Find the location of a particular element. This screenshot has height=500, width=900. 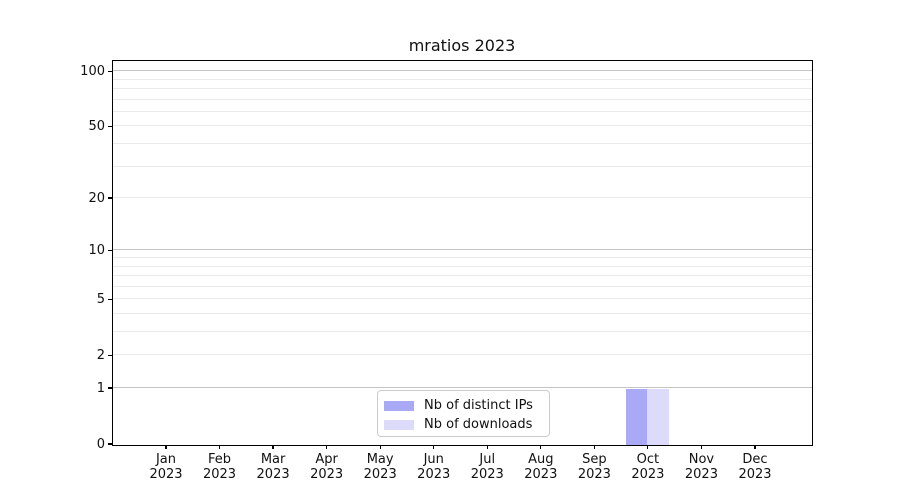

x-tick-label: Jun 2023 is located at coordinates (434, 467).